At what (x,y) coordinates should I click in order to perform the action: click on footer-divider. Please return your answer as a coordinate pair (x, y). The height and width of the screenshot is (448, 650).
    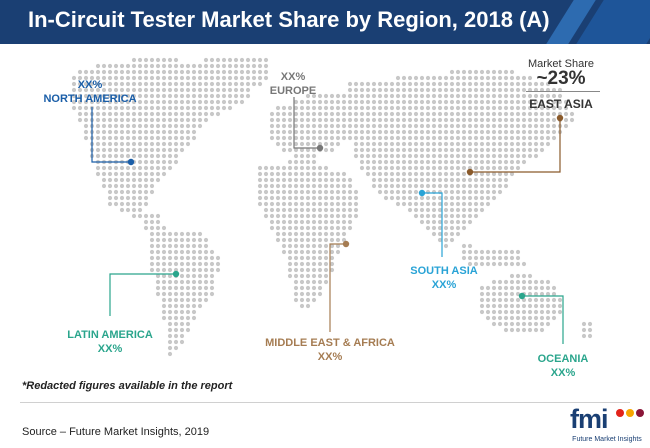
    Looking at the image, I should click on (325, 402).